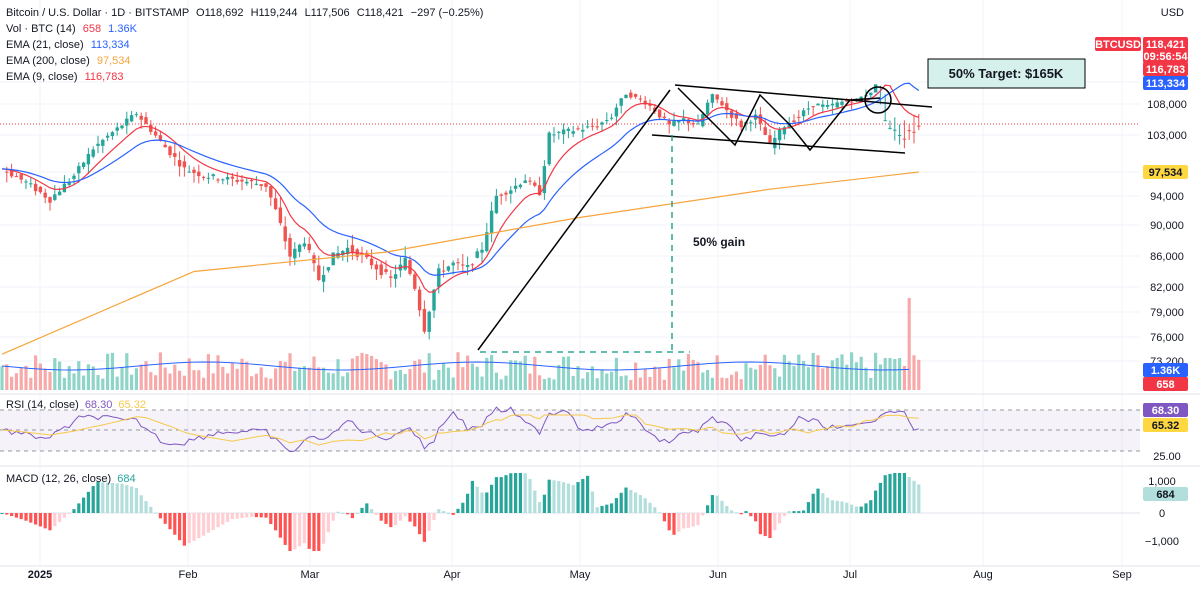  Describe the element at coordinates (244, 77) in the screenshot. I see `ema9-row: EMA (9, close) 116,783` at that location.